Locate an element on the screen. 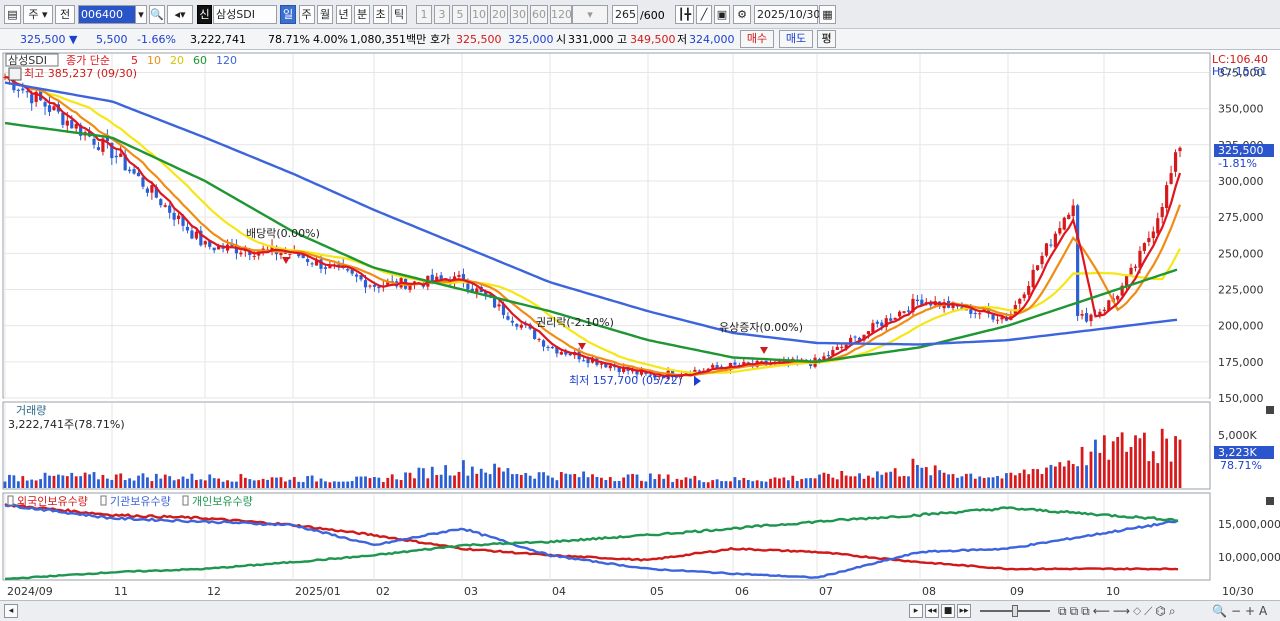 The image size is (1280, 621). candle-type-icon: ┃╋ is located at coordinates (684, 14).